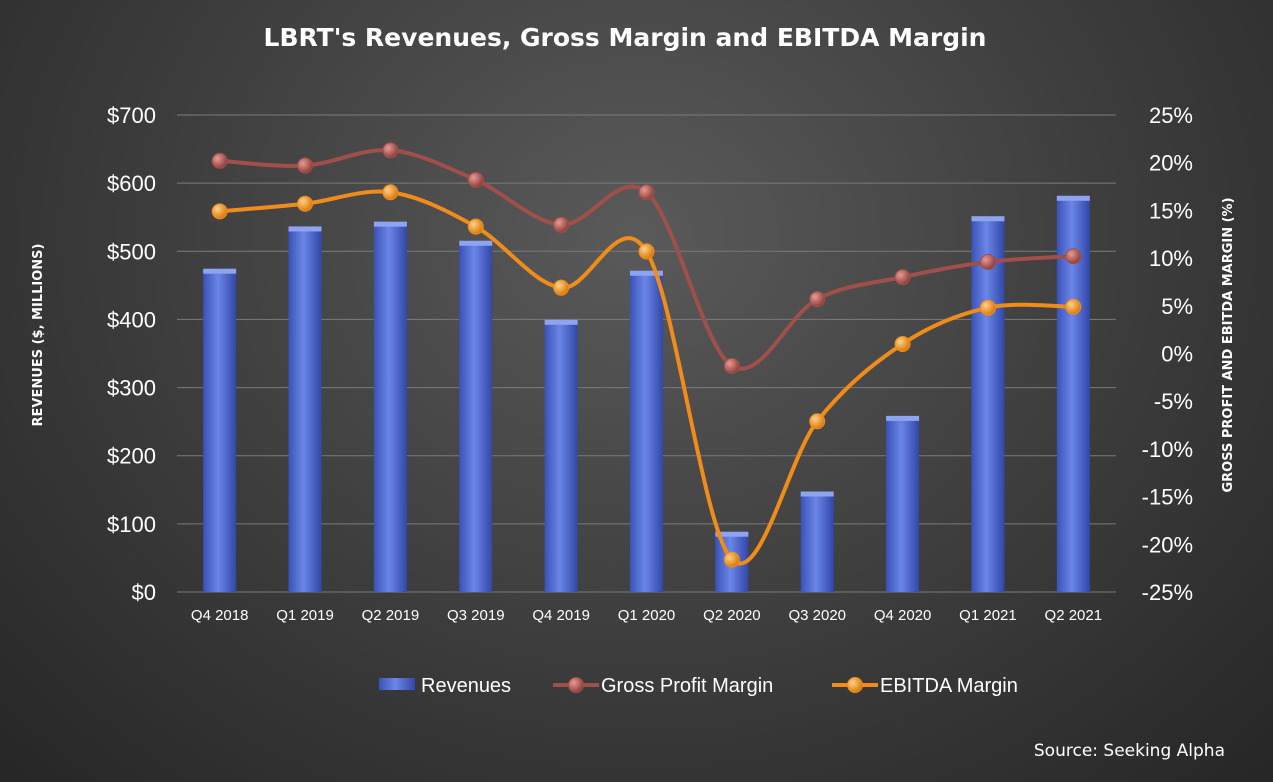 The height and width of the screenshot is (782, 1273). What do you see at coordinates (476, 615) in the screenshot?
I see `x-tick-label: Q3 2019` at bounding box center [476, 615].